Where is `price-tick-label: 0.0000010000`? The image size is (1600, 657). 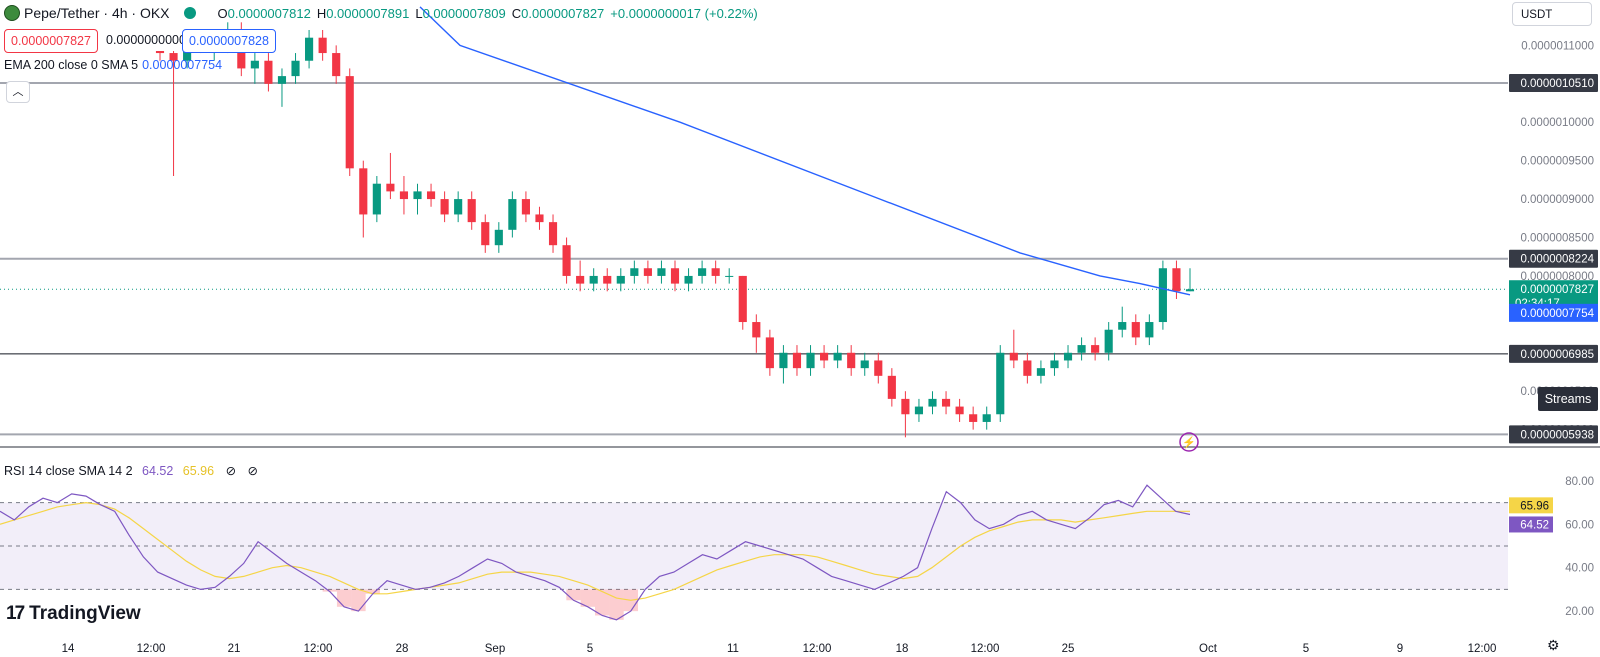
price-tick-label: 0.0000010000 is located at coordinates (1557, 123).